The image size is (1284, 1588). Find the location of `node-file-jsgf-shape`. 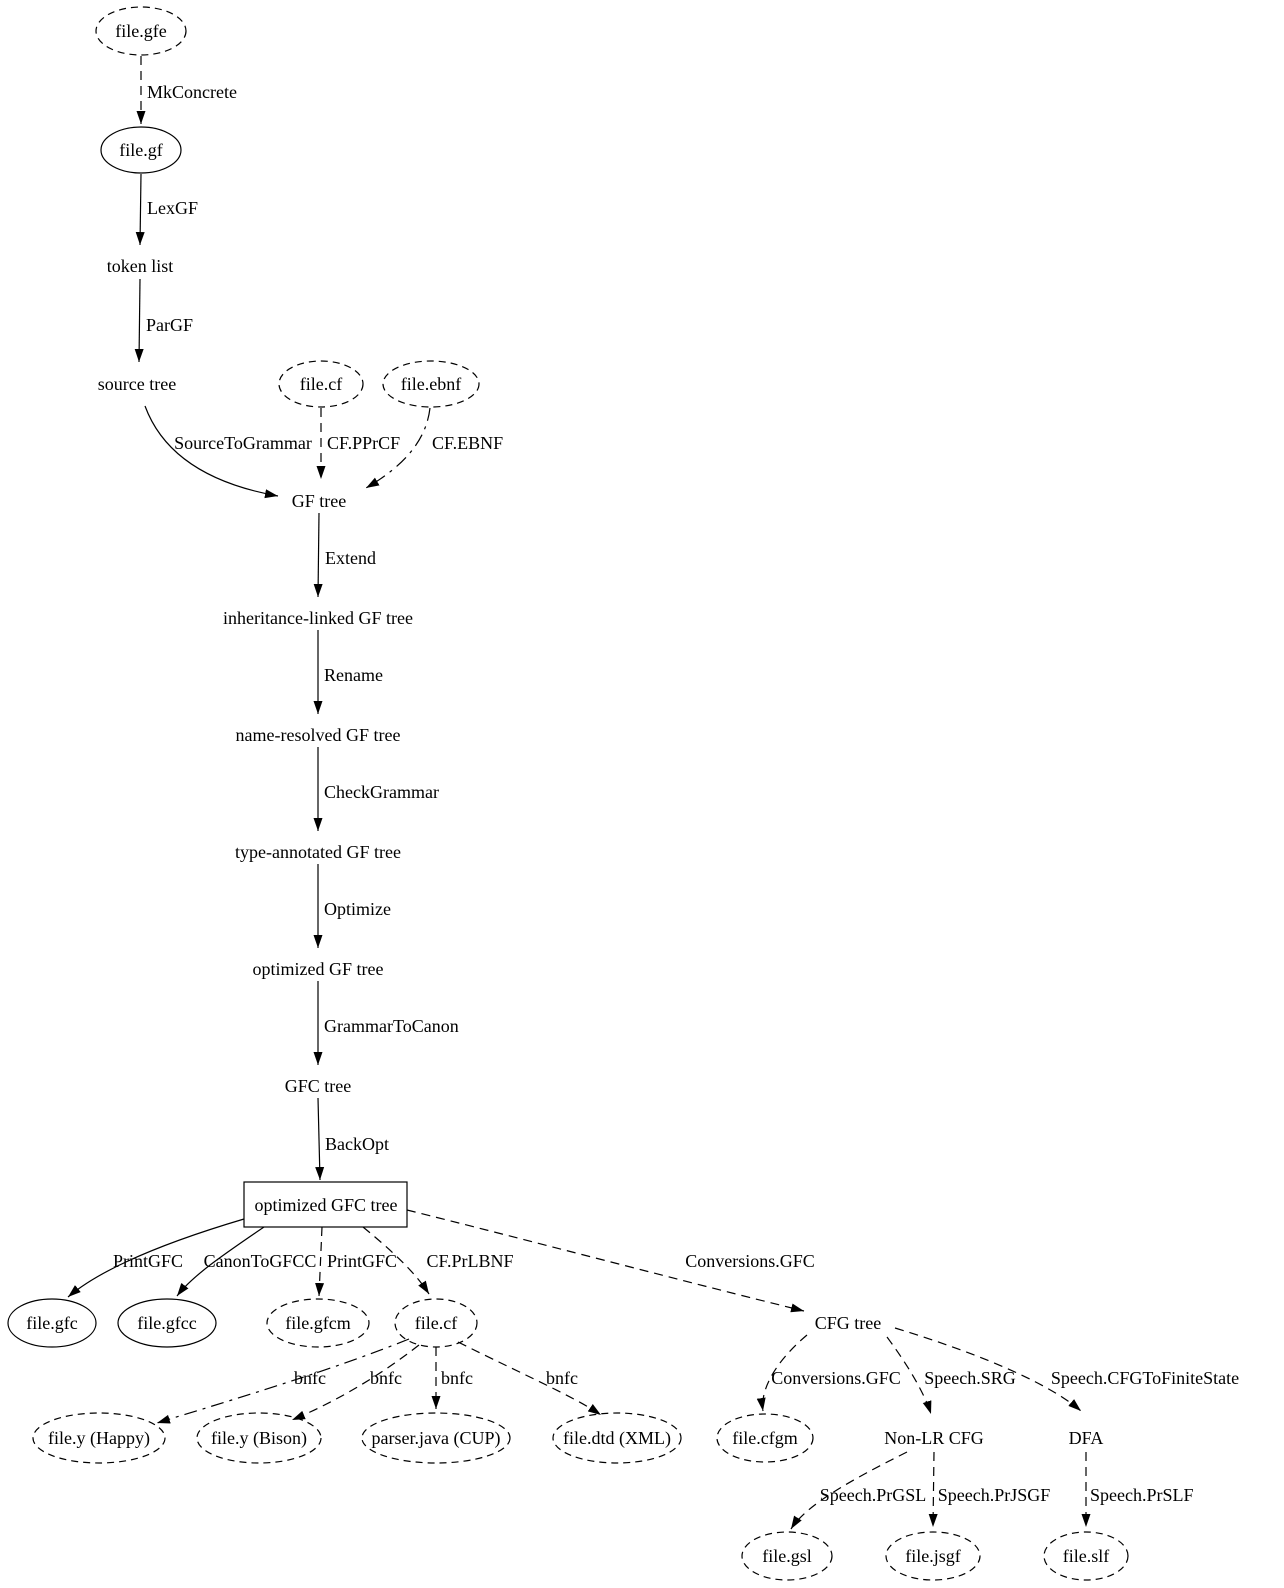

node-file-jsgf-shape is located at coordinates (933, 1556).